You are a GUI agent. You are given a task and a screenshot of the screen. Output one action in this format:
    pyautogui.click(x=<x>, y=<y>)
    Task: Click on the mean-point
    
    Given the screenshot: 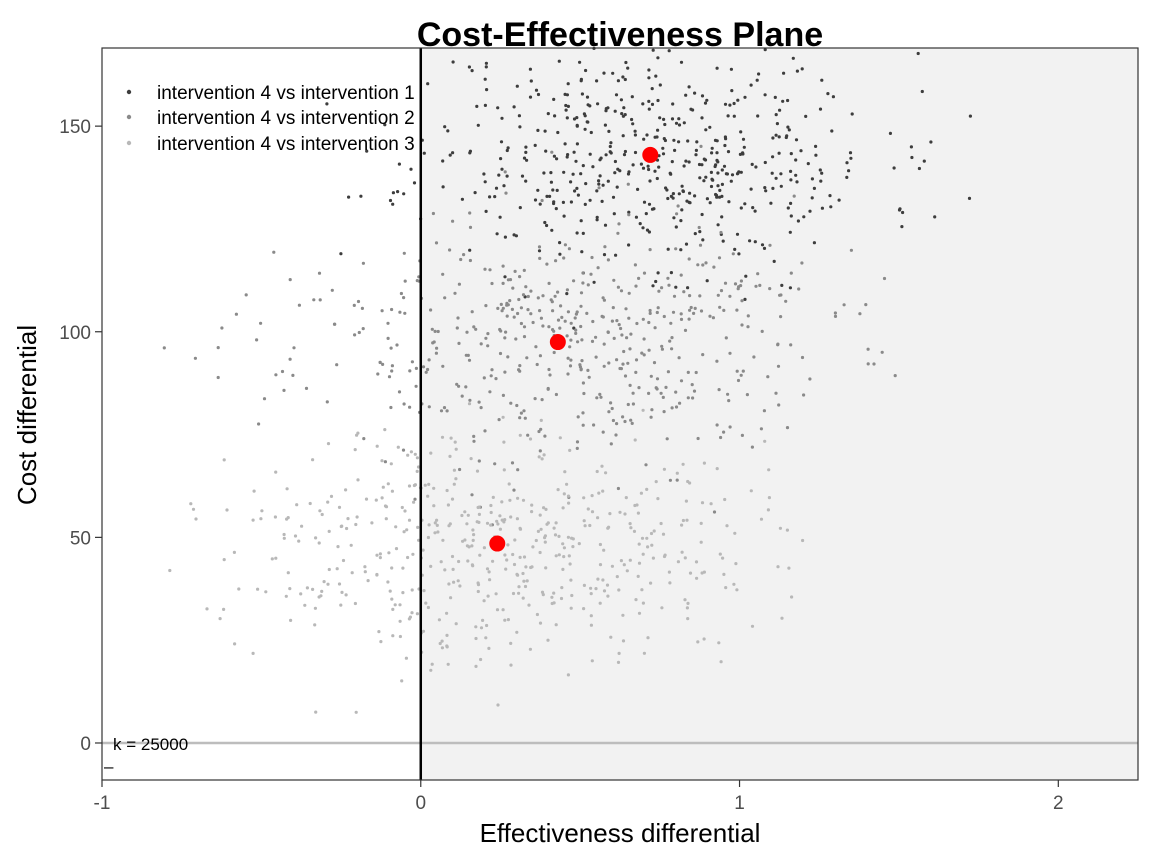 What is the action you would take?
    pyautogui.click(x=650, y=154)
    